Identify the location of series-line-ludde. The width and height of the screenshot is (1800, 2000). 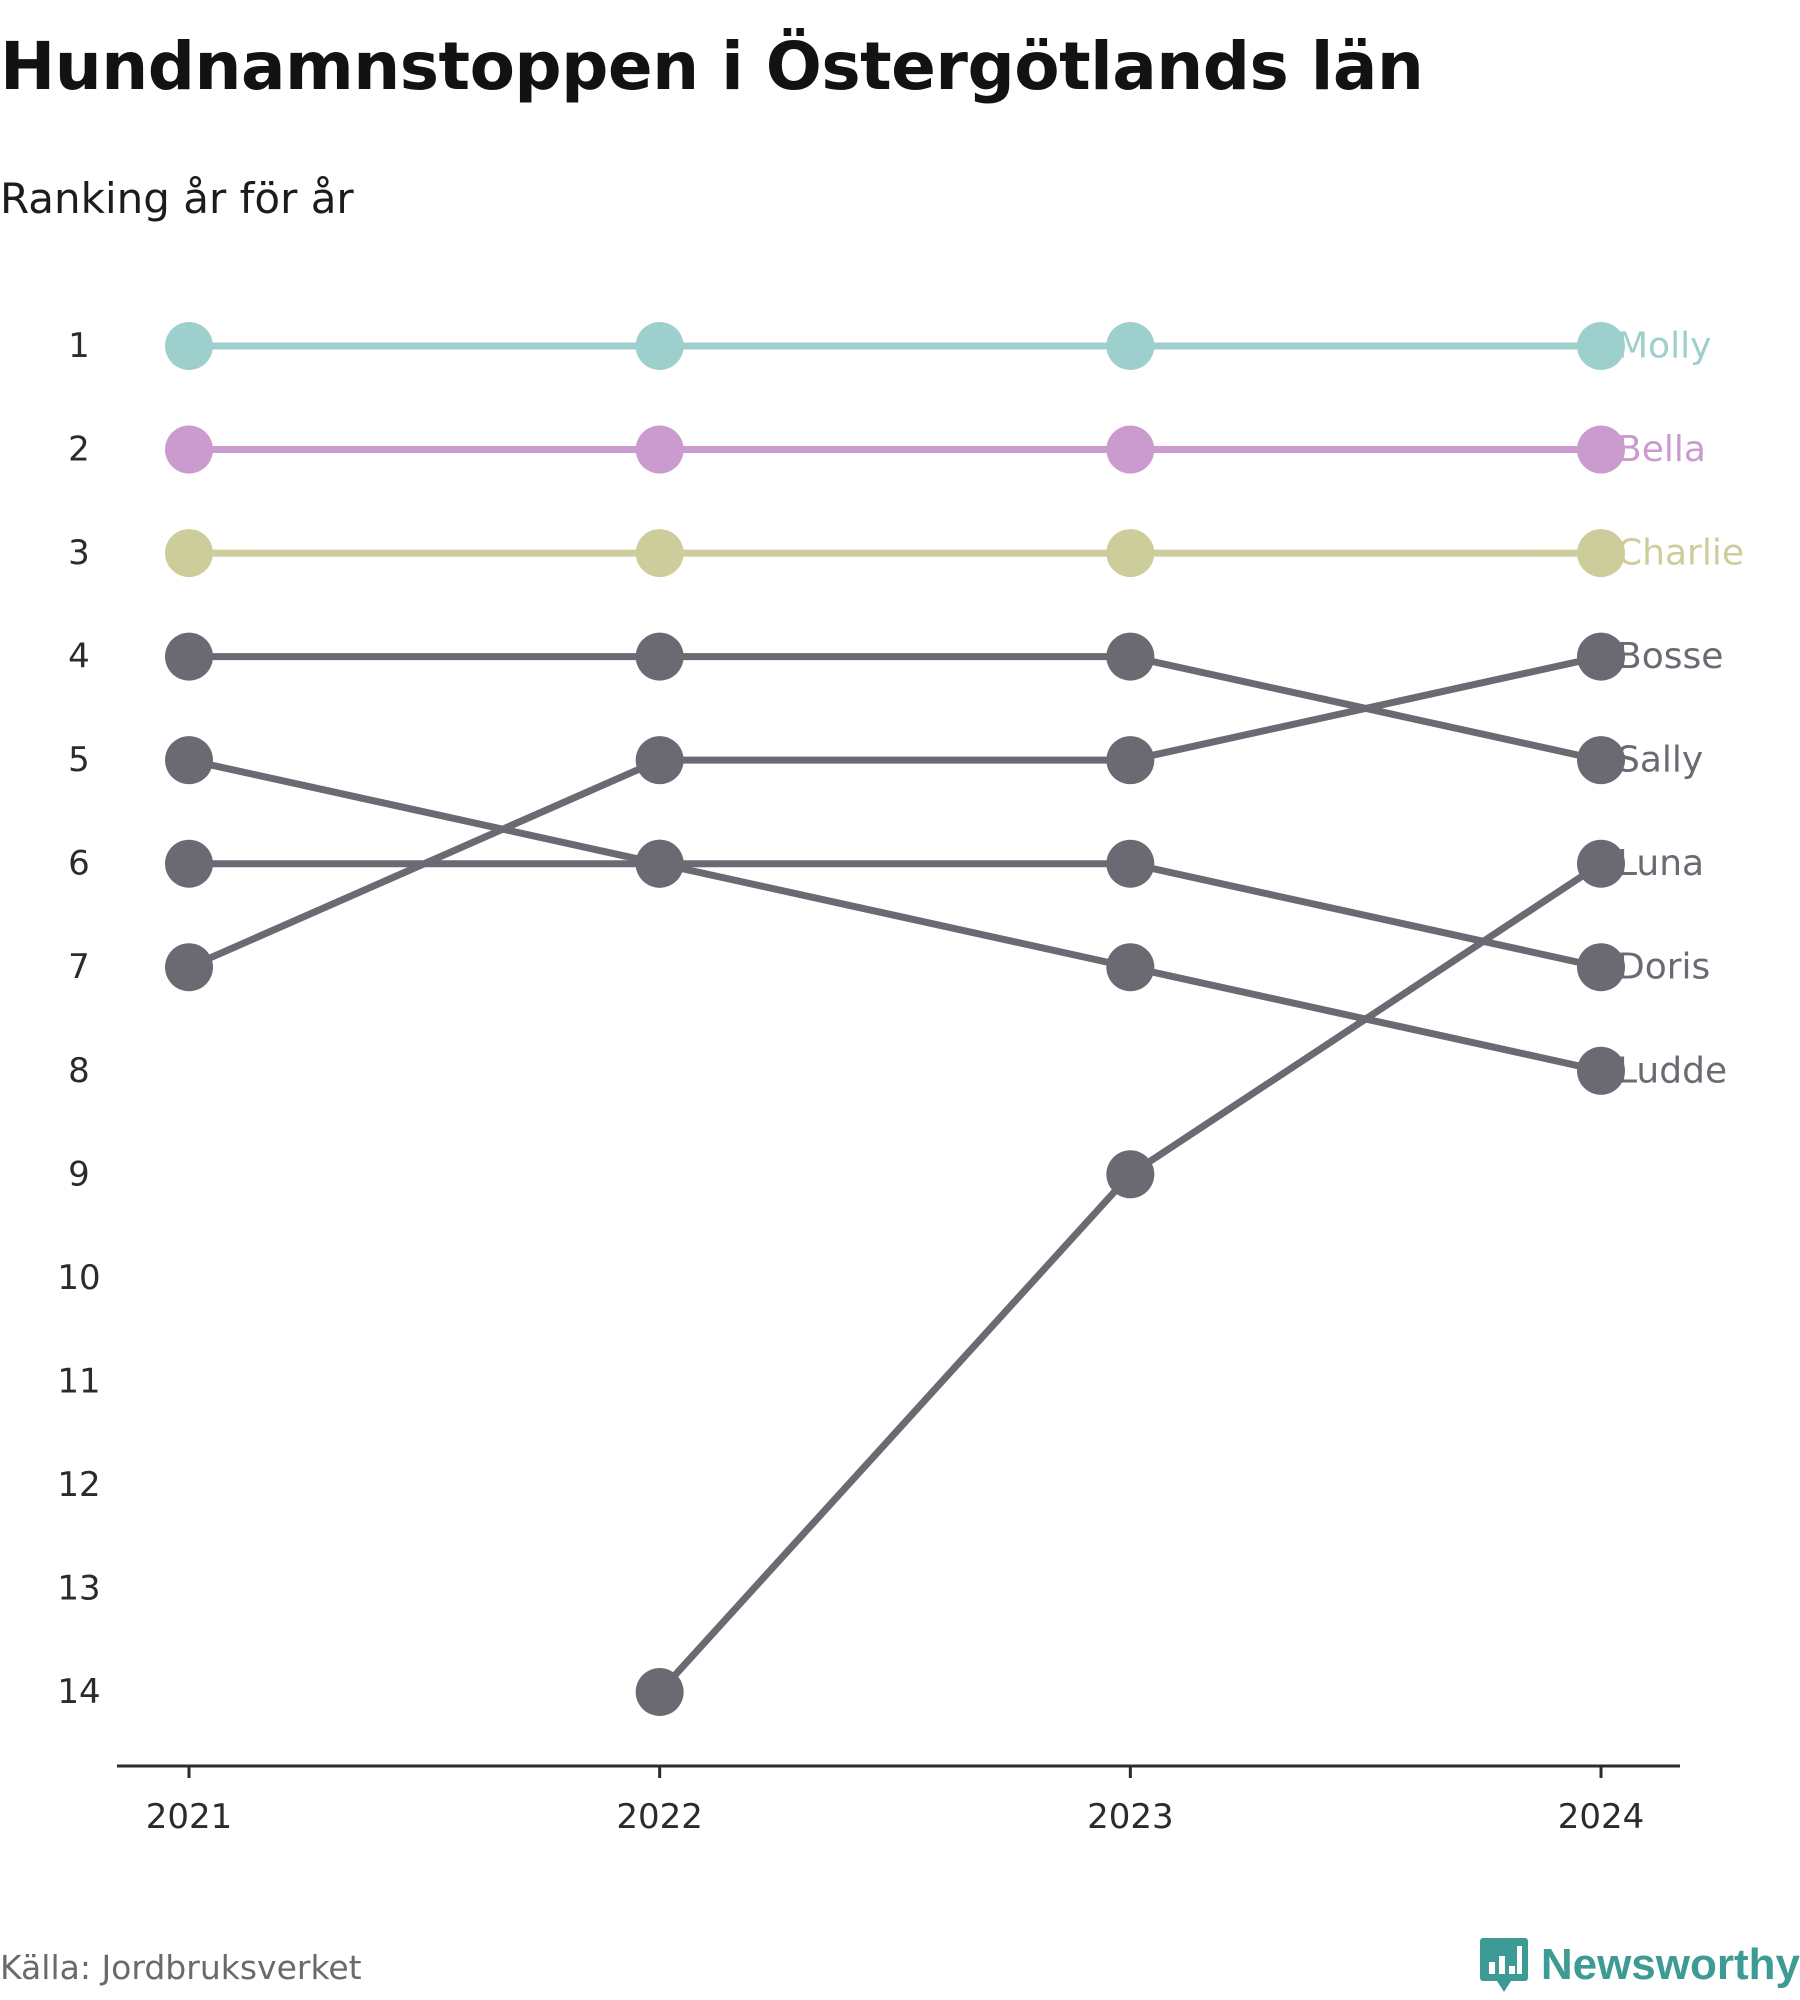
(895, 915).